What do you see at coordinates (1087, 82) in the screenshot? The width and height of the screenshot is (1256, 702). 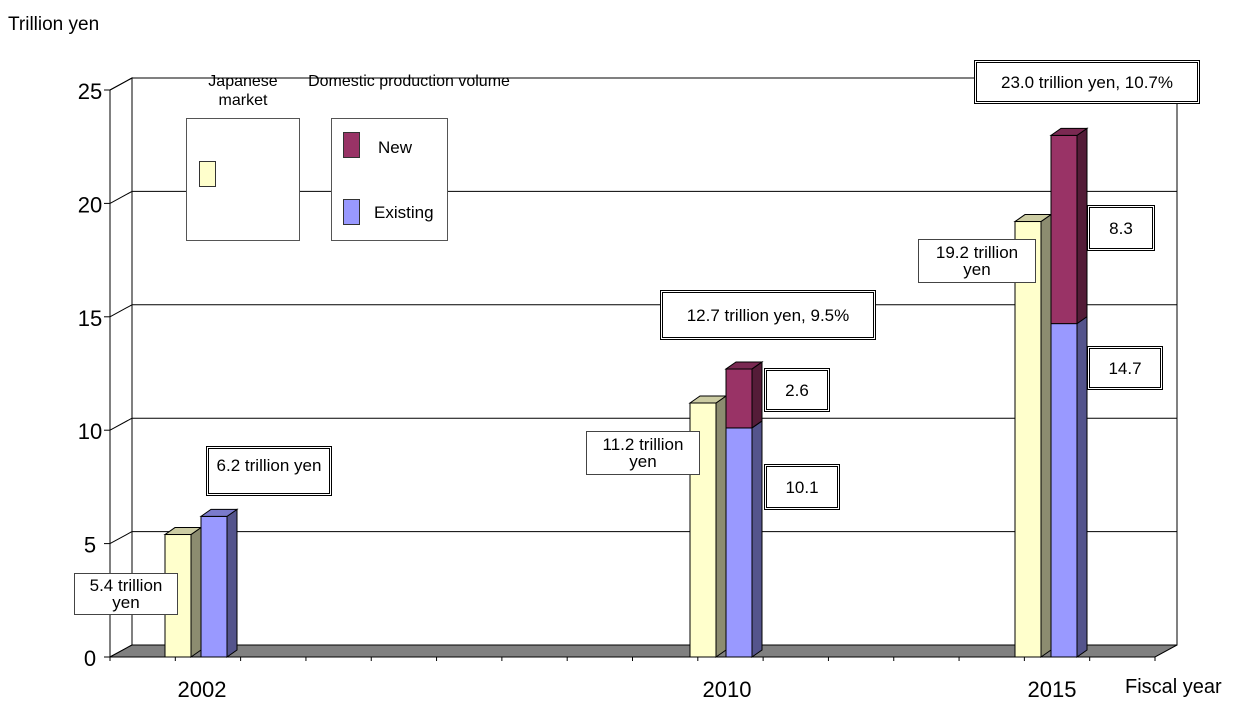 I see `total-label-2015: 23.0 trillion yen, 10.7%` at bounding box center [1087, 82].